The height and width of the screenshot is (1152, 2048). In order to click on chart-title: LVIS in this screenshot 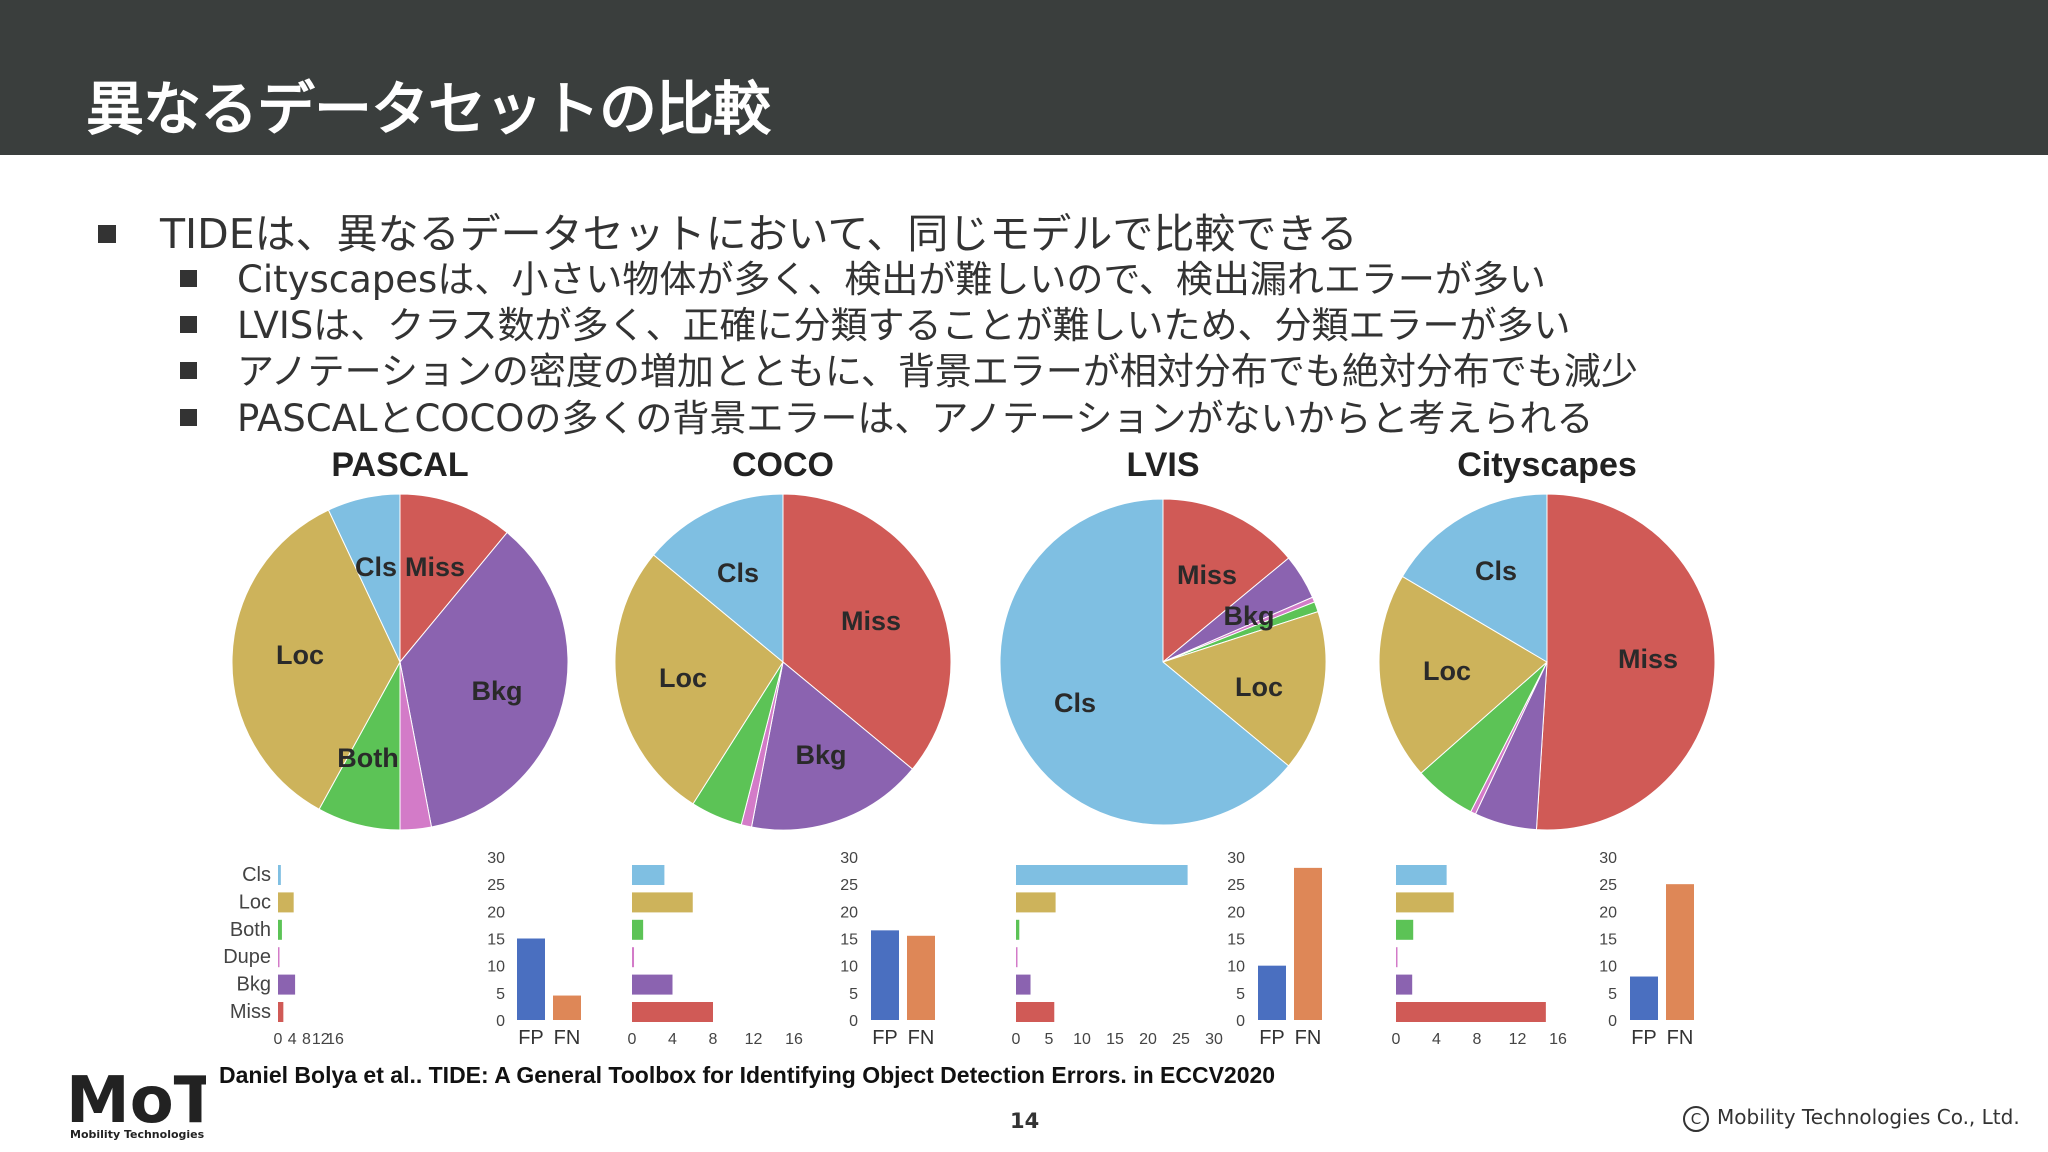, I will do `click(1162, 465)`.